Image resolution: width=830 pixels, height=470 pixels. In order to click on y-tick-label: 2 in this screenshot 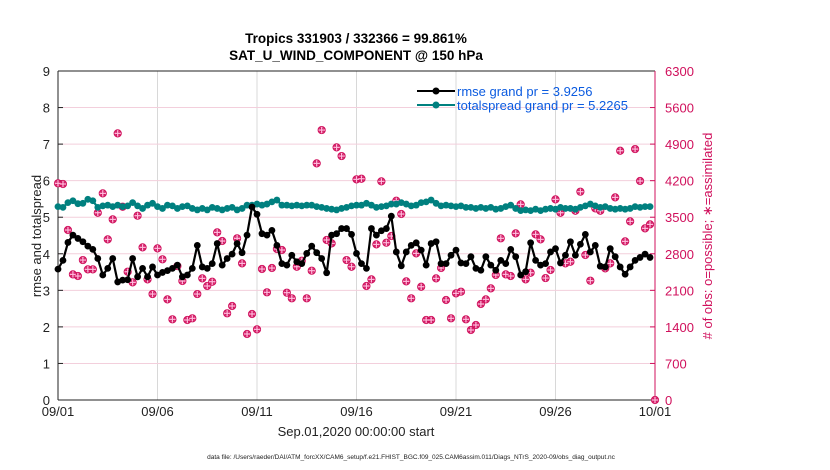, I will do `click(46, 327)`.